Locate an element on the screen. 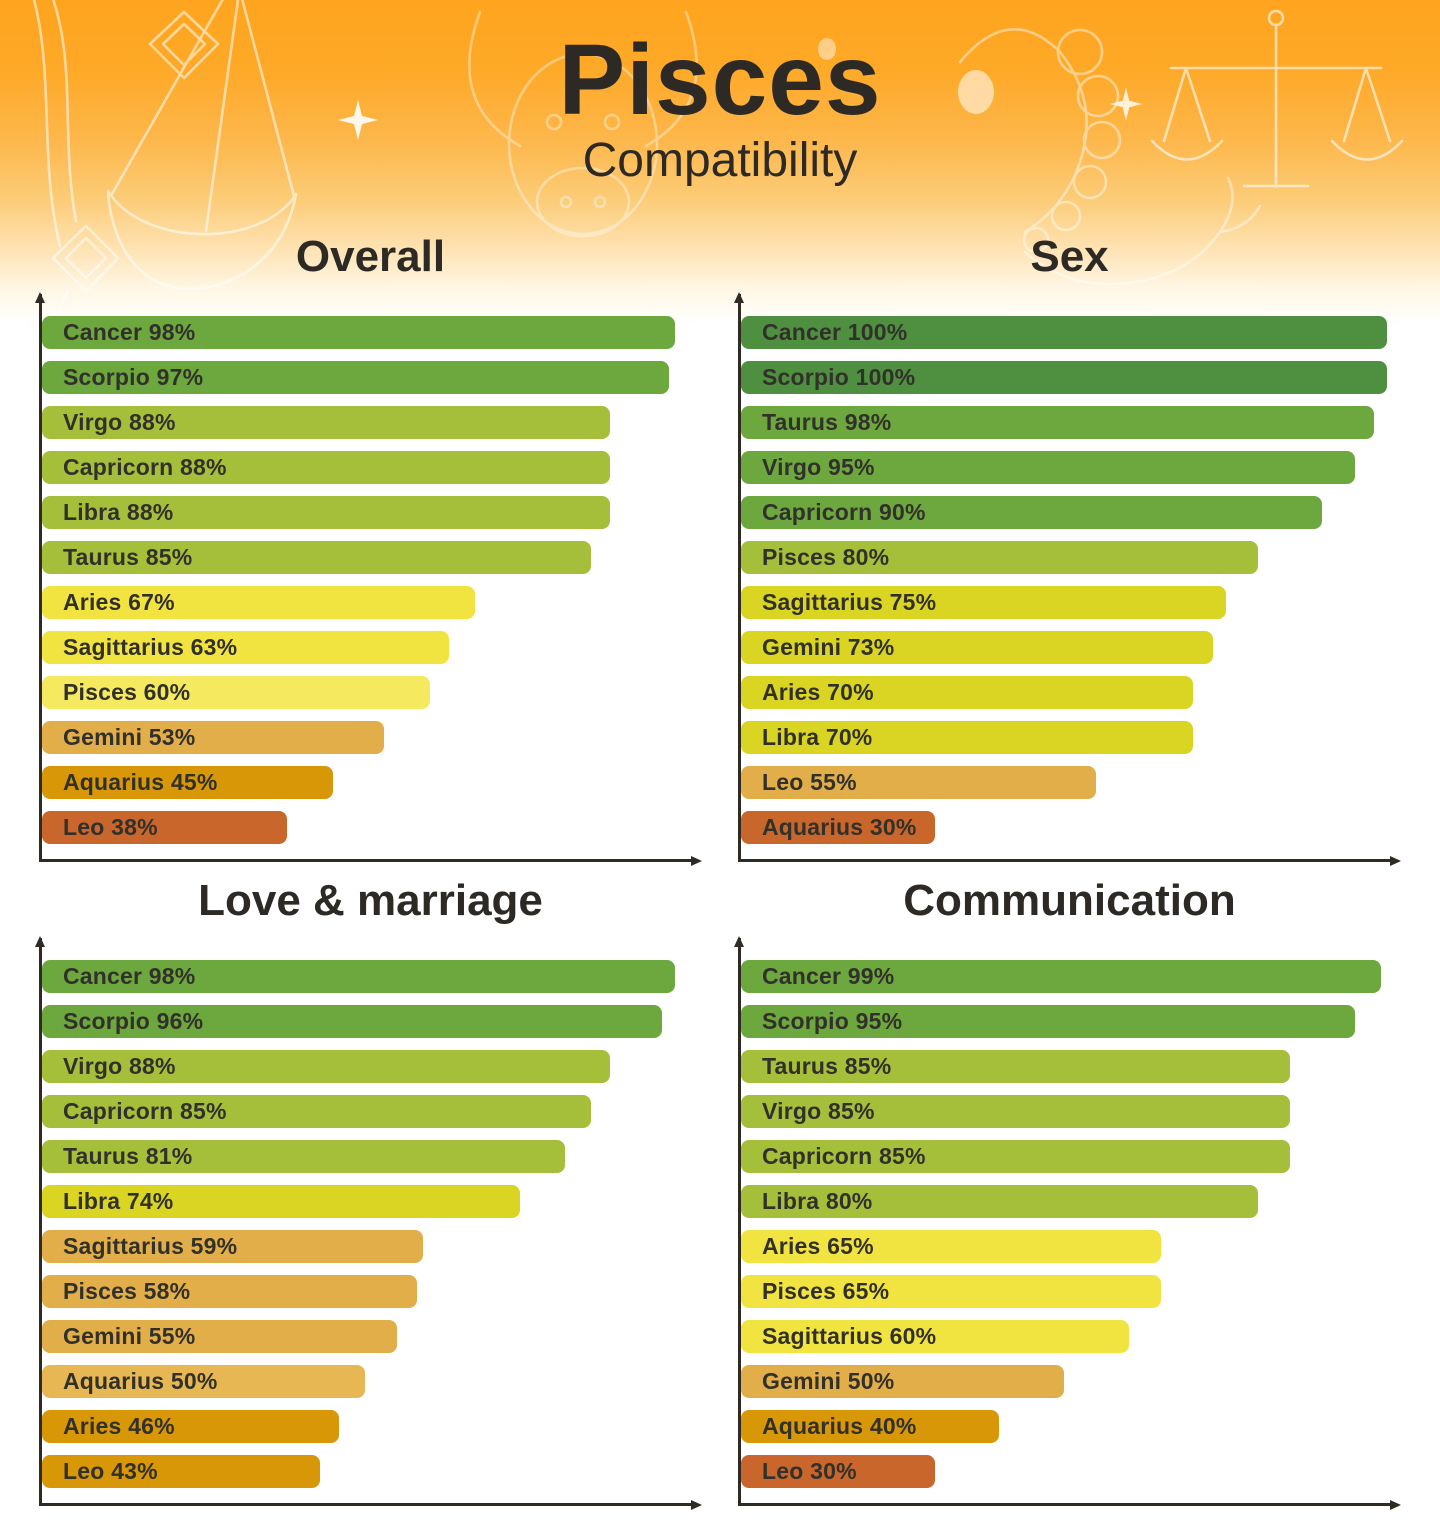 The image size is (1440, 1536). bar-scorpio: Scorpio 100% is located at coordinates (1064, 377).